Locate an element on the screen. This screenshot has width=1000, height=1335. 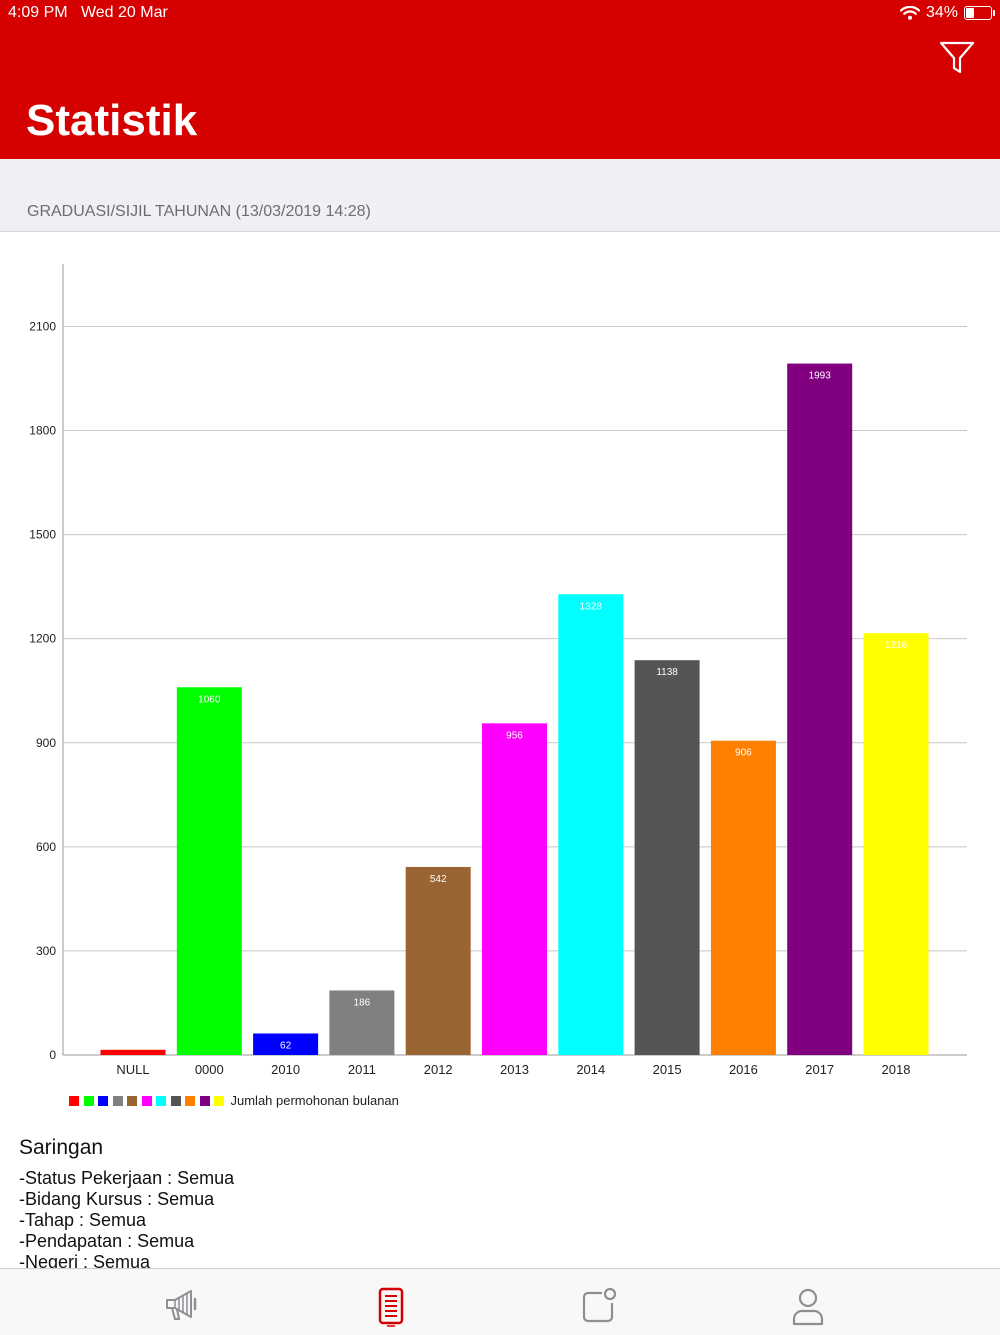
bar-2015 is located at coordinates (667, 857).